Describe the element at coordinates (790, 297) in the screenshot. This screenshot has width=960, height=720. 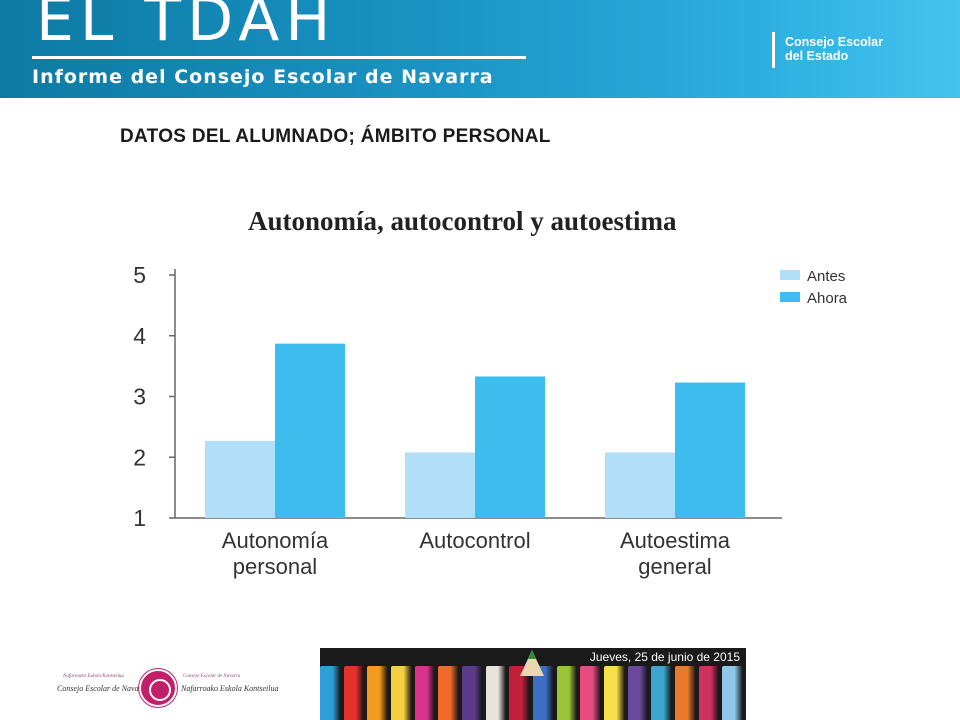
I see `legend-swatch-ahora` at that location.